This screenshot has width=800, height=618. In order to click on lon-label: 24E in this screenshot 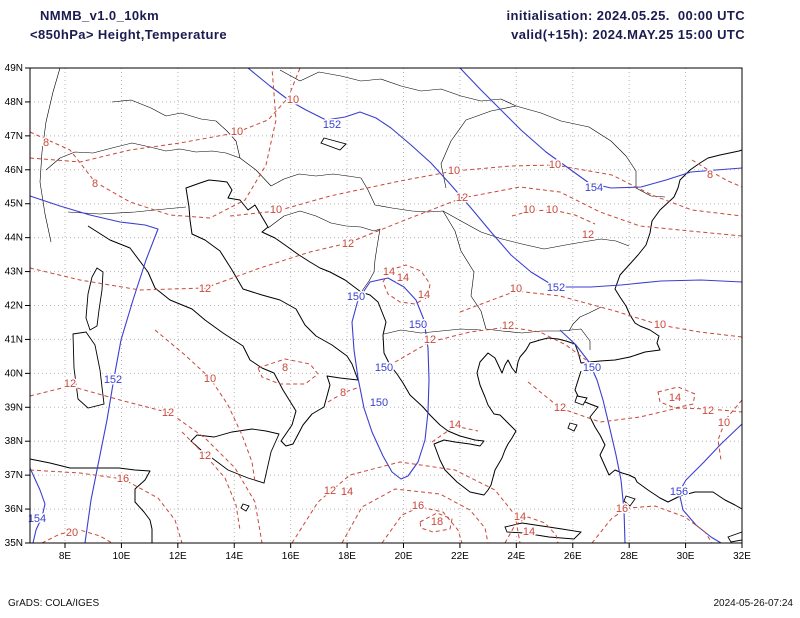, I will do `click(516, 556)`.